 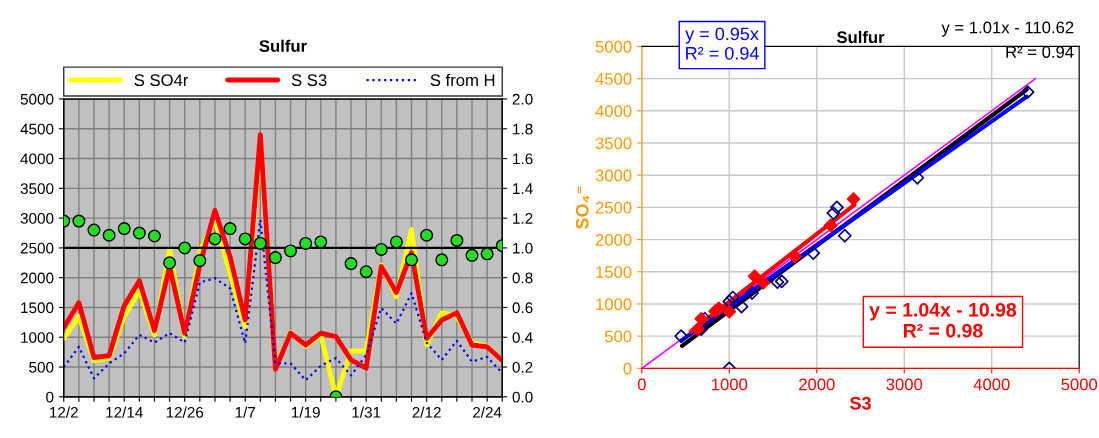 What do you see at coordinates (523, 129) in the screenshot?
I see `y2-tick-label: 1.8` at bounding box center [523, 129].